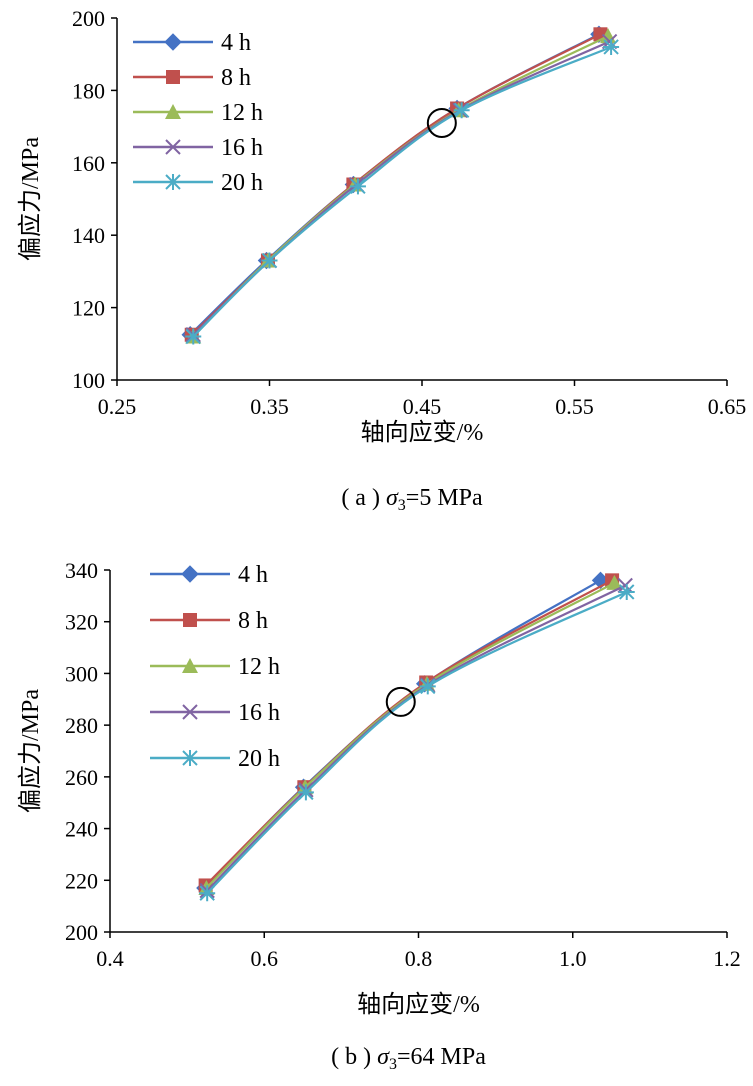  I want to click on figure-caption: ( a ) σ3=5 MPa, so click(412, 499).